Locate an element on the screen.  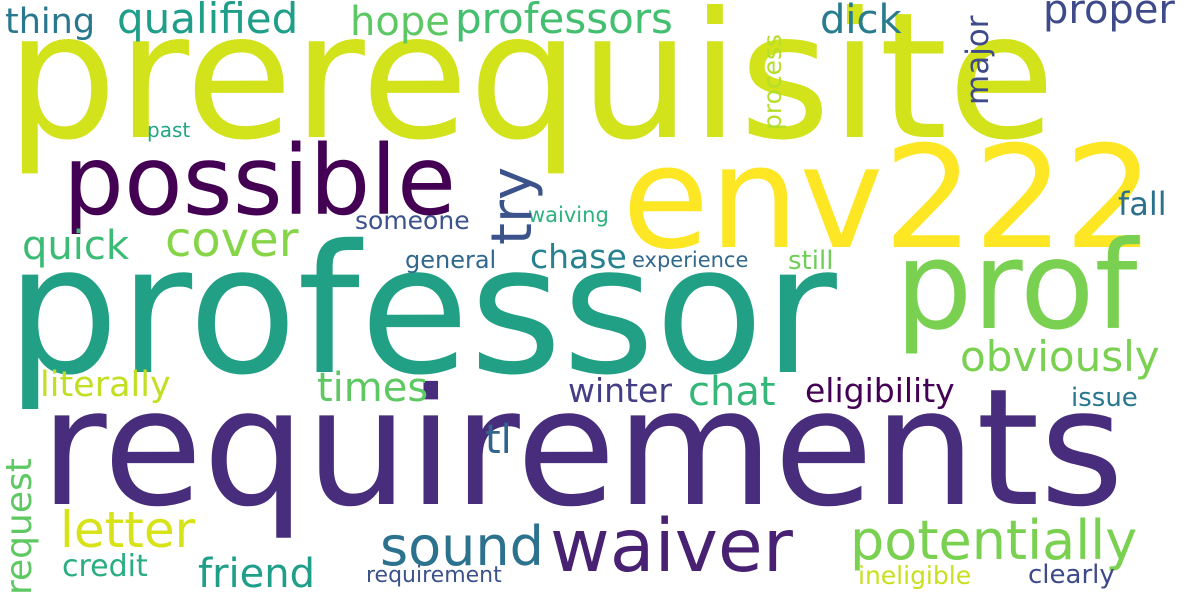
word-dick: dick is located at coordinates (861, 21).